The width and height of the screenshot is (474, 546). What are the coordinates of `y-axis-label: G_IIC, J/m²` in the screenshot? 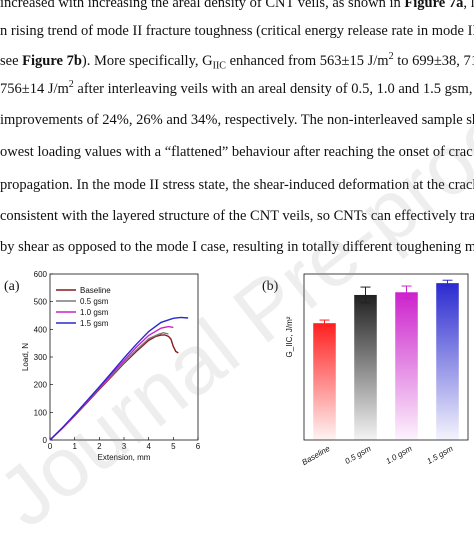 It's located at (289, 336).